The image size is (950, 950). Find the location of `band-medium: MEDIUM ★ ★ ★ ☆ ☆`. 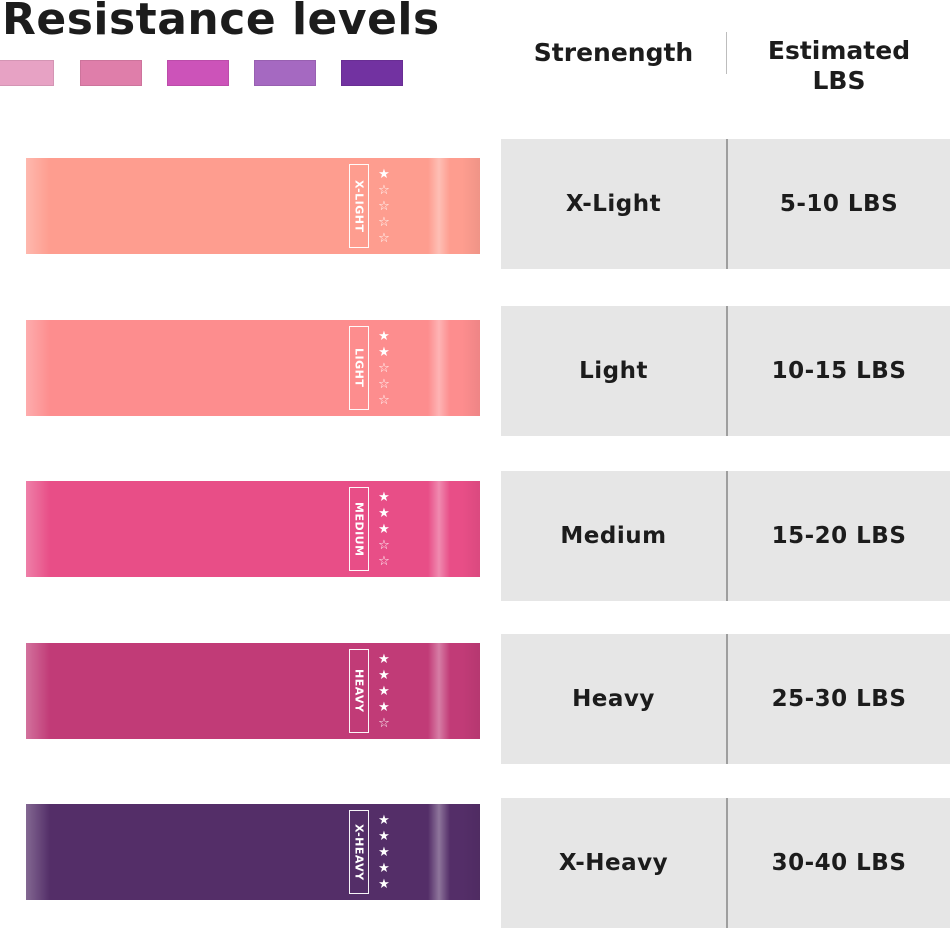

band-medium: MEDIUM ★ ★ ★ ☆ ☆ is located at coordinates (253, 529).